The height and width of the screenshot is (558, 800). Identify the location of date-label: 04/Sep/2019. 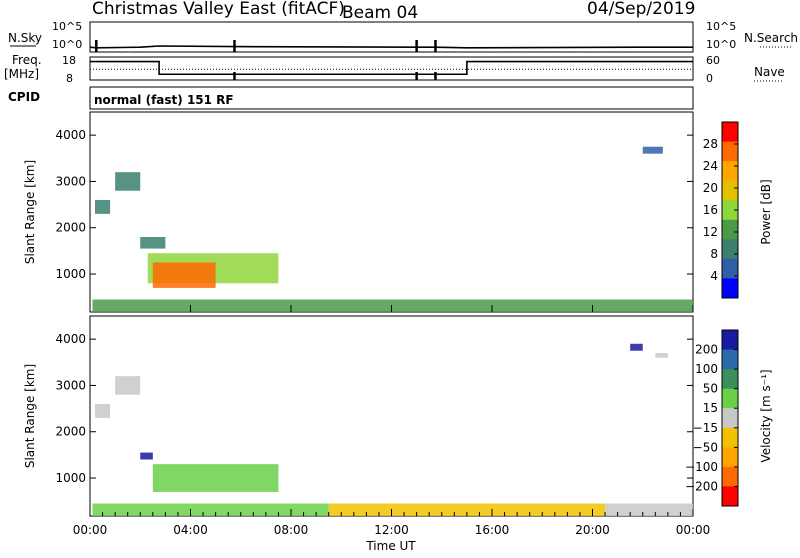
(641, 9).